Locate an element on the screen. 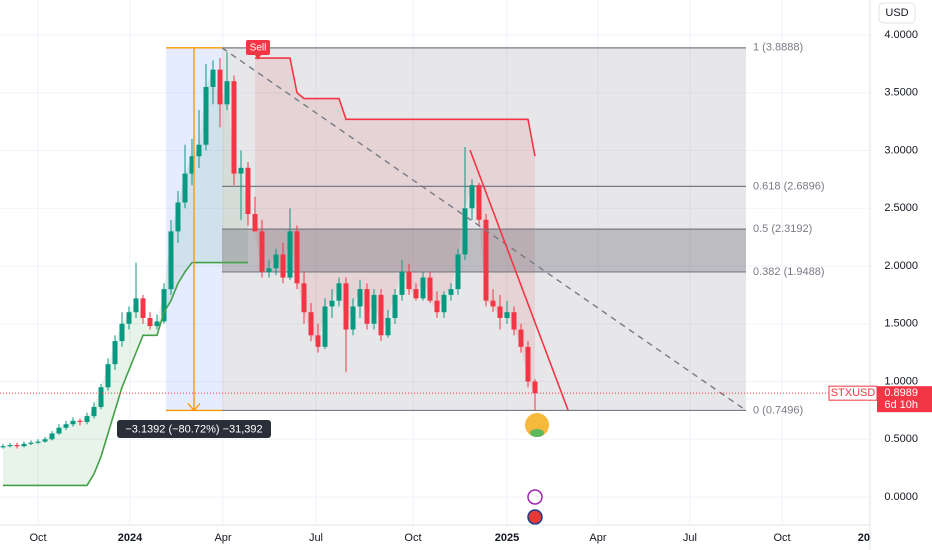  sell-pointer is located at coordinates (258, 57).